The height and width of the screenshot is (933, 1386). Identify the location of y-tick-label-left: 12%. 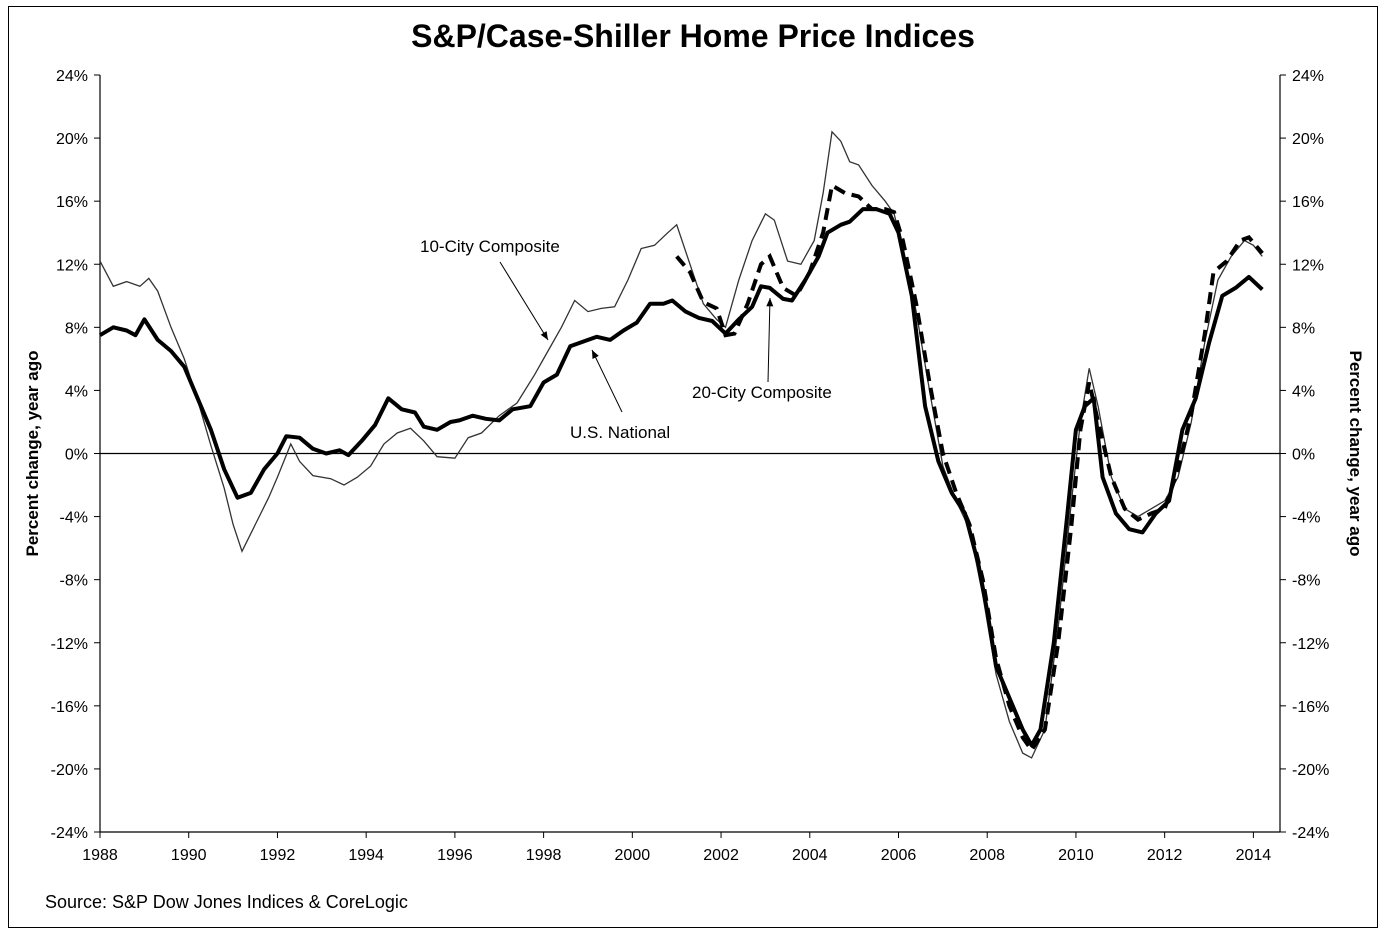
(72, 265).